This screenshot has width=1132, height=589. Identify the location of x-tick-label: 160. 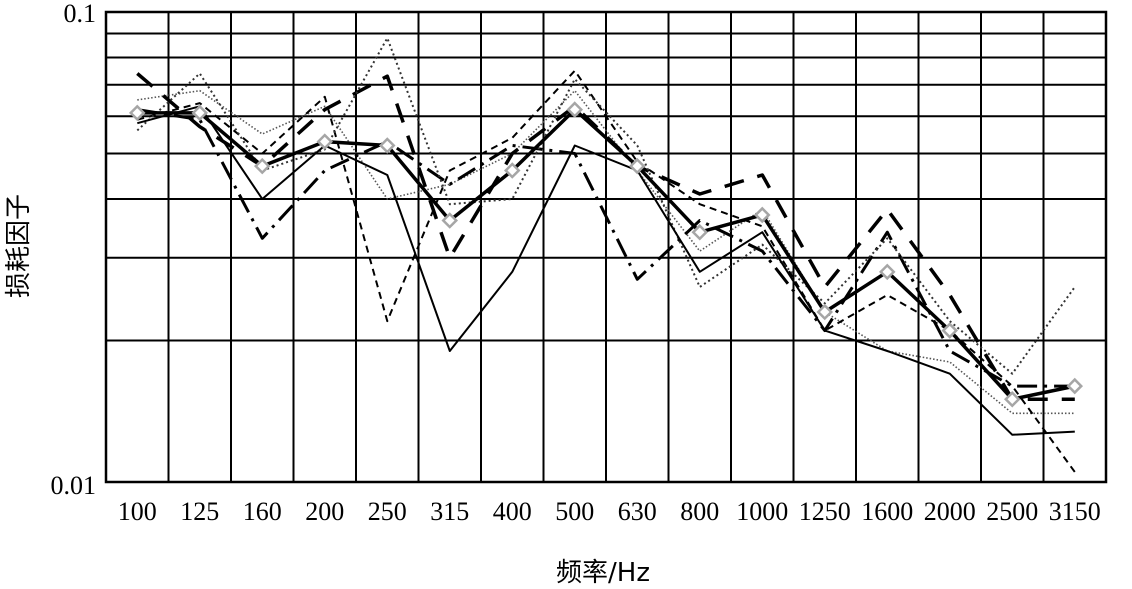
(262, 511).